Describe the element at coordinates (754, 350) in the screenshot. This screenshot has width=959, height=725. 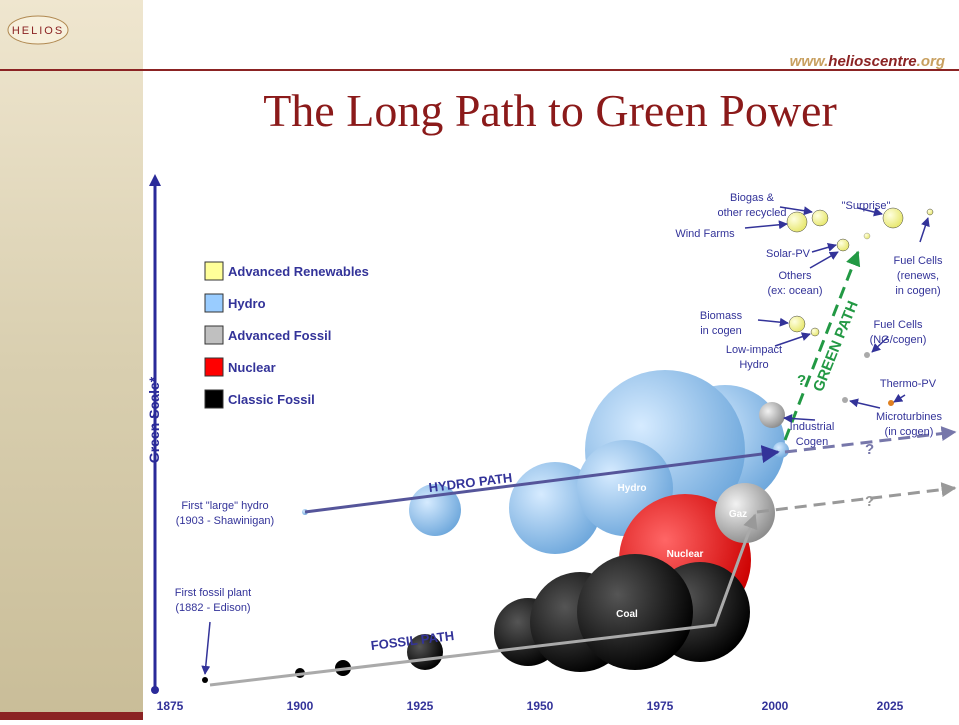
I see `annotation: Low-impact` at that location.